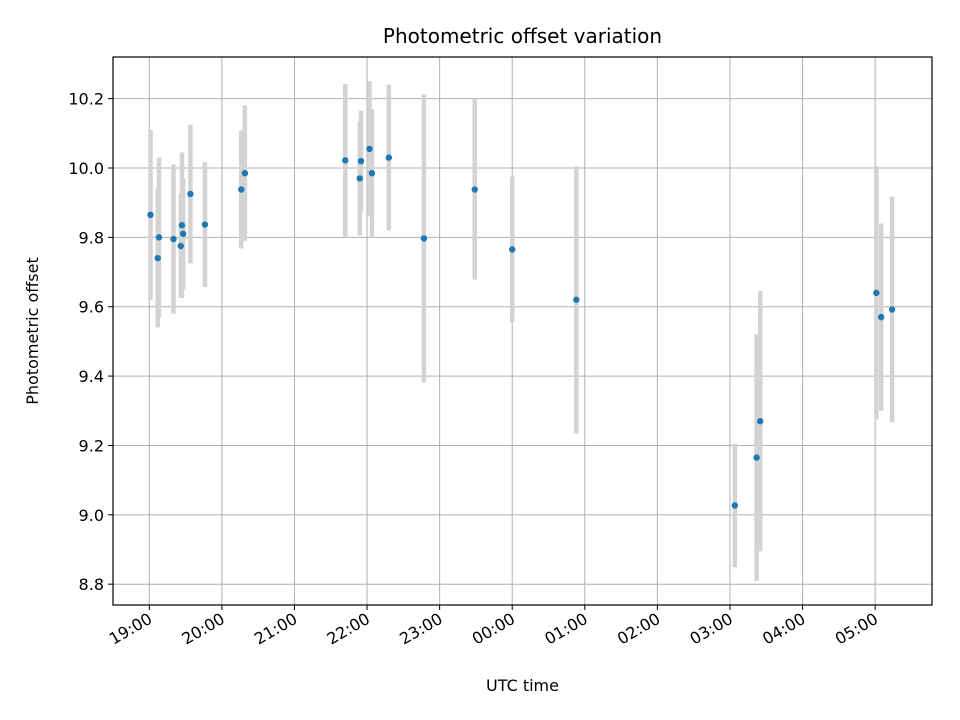 This screenshot has height=720, width=960. What do you see at coordinates (130, 629) in the screenshot?
I see `x-tick-label: 19:00` at bounding box center [130, 629].